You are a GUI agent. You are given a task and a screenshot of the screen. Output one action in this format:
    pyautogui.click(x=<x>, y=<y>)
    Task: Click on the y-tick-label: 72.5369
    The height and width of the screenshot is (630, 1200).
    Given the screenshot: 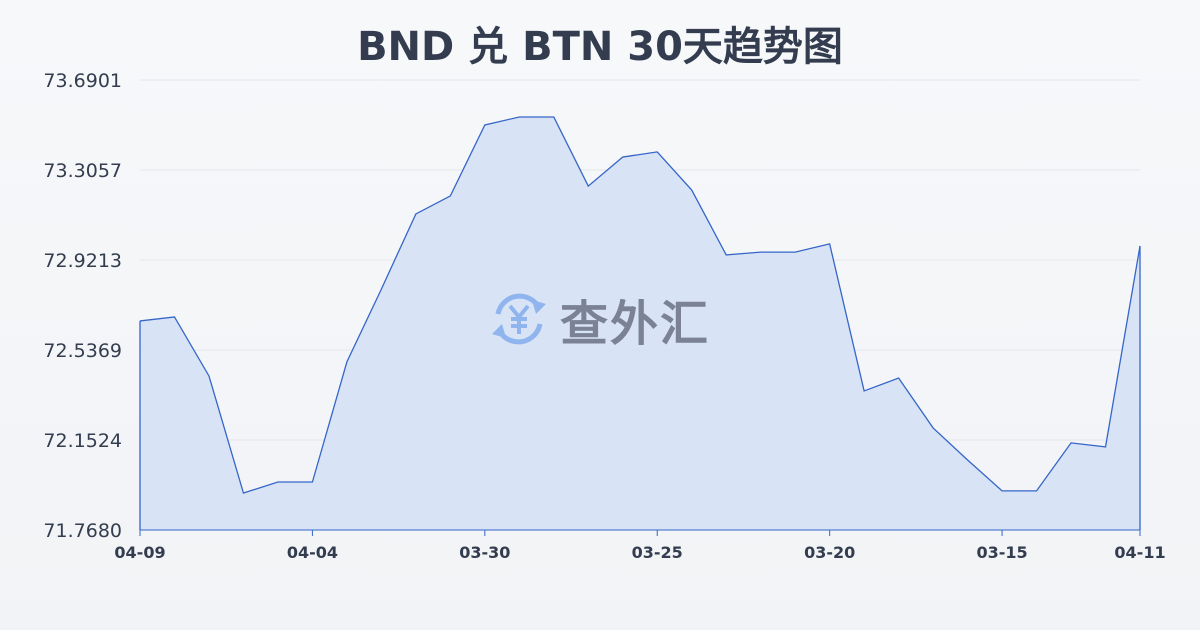 What is the action you would take?
    pyautogui.click(x=82, y=351)
    